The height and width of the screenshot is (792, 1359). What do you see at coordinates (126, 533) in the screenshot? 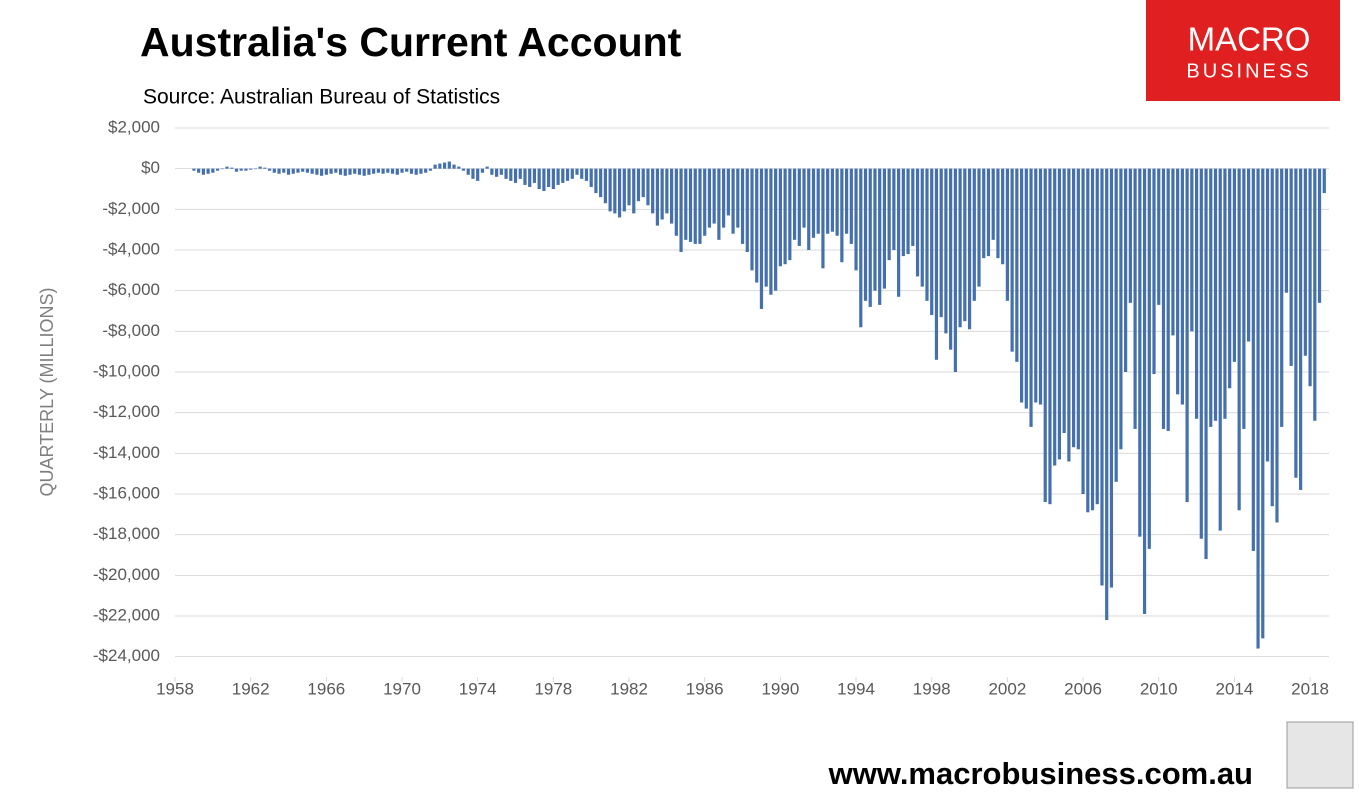
I see `y-tick-label: -$18,000` at bounding box center [126, 533].